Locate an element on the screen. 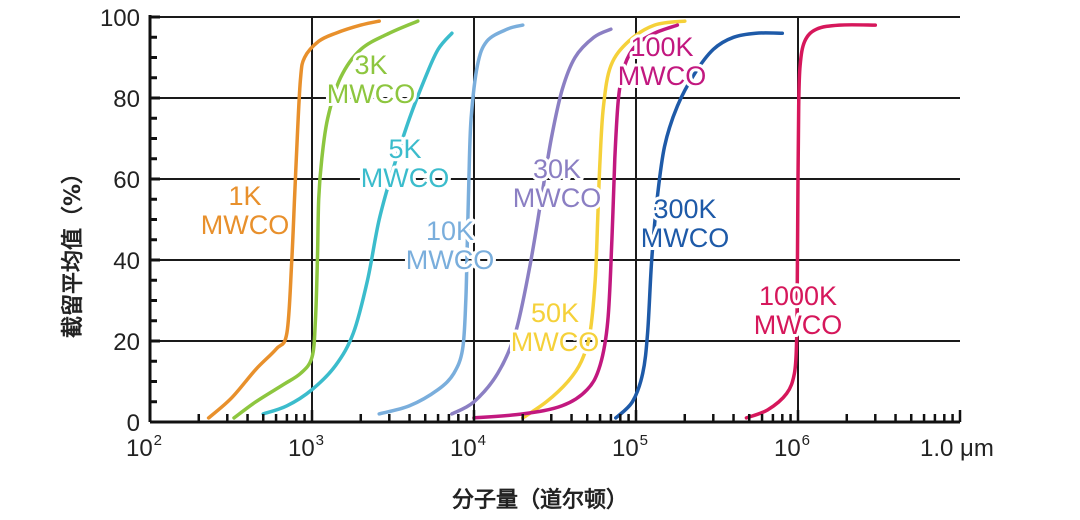 This screenshot has height=520, width=1080. series-label-7: 300K MWCO is located at coordinates (685, 223).